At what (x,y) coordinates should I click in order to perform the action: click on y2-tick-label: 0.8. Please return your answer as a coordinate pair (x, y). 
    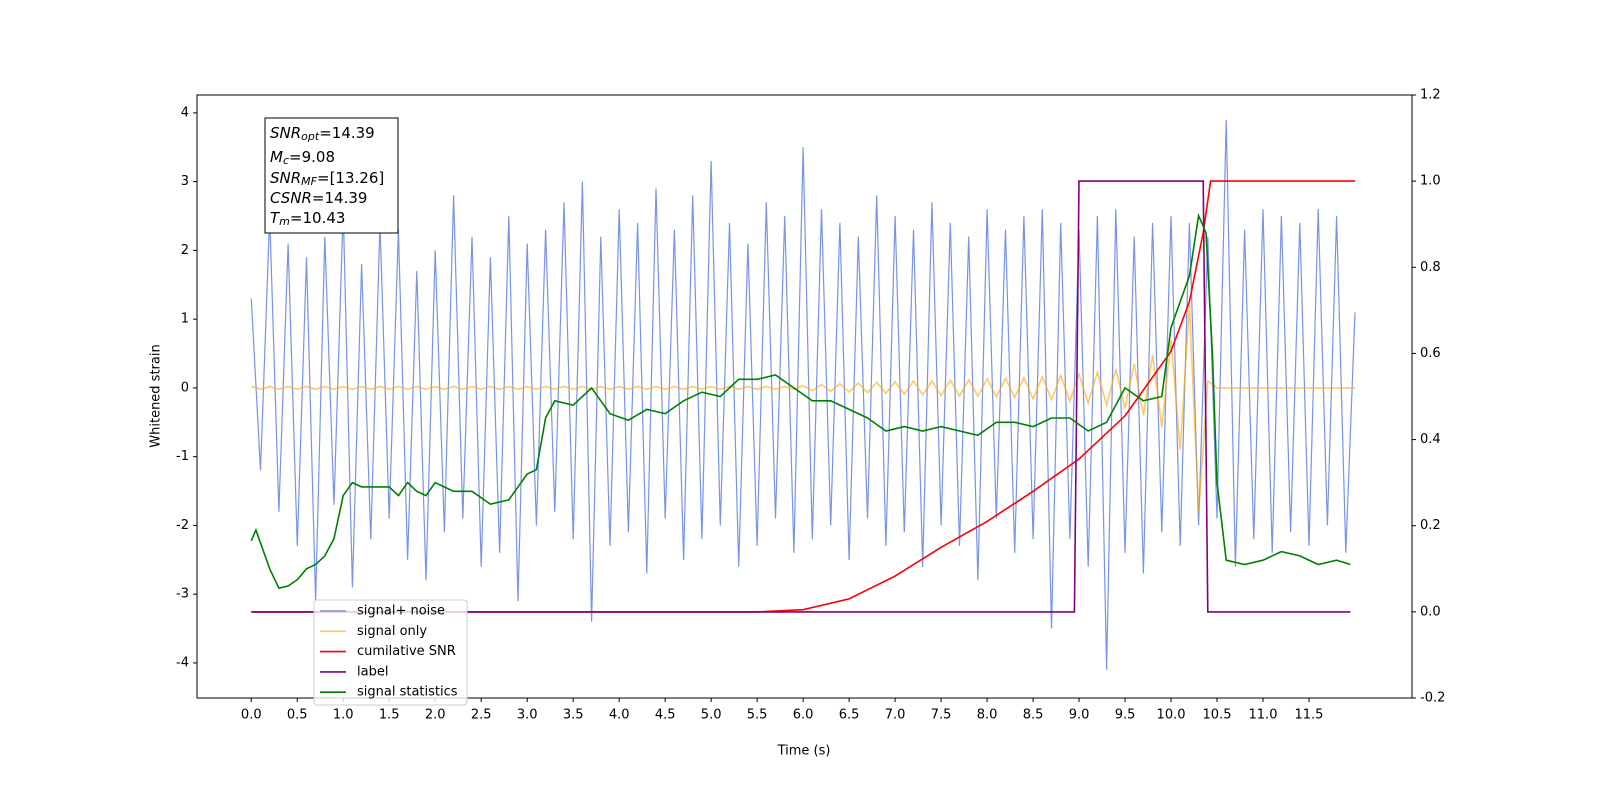
    Looking at the image, I should click on (1430, 267).